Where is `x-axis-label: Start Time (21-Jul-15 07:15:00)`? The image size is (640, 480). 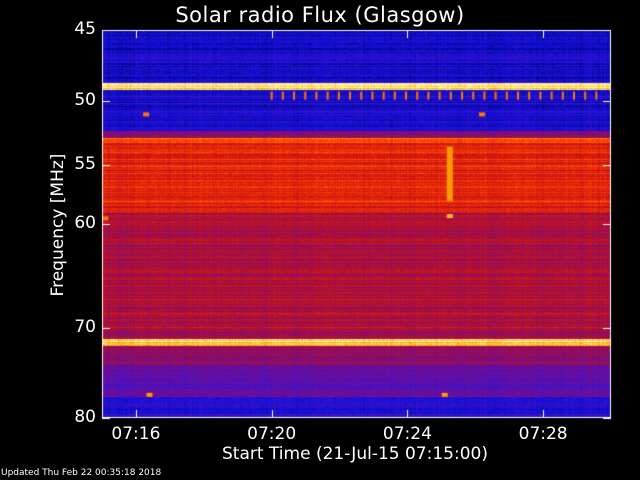 x-axis-label: Start Time (21-Jul-15 07:15:00) is located at coordinates (355, 454).